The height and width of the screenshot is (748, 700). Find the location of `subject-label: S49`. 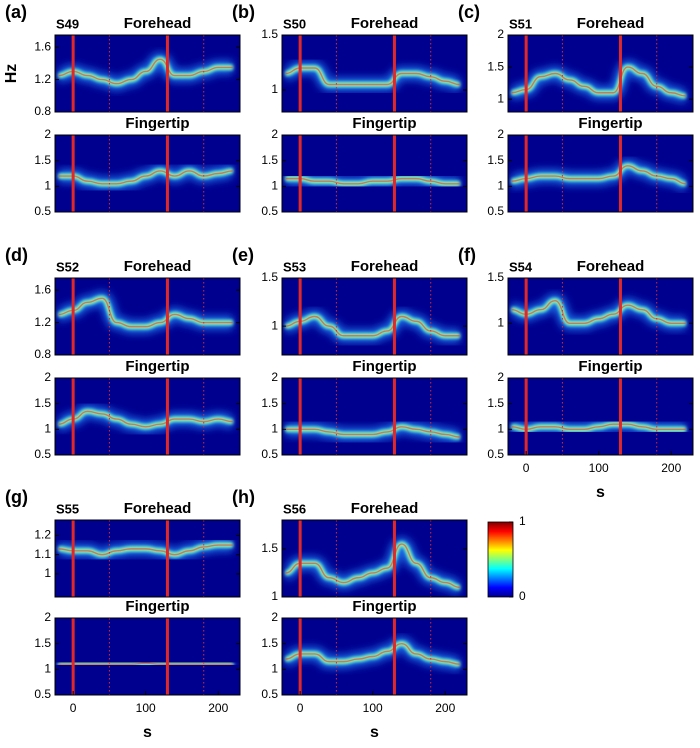

subject-label: S49 is located at coordinates (67, 23).